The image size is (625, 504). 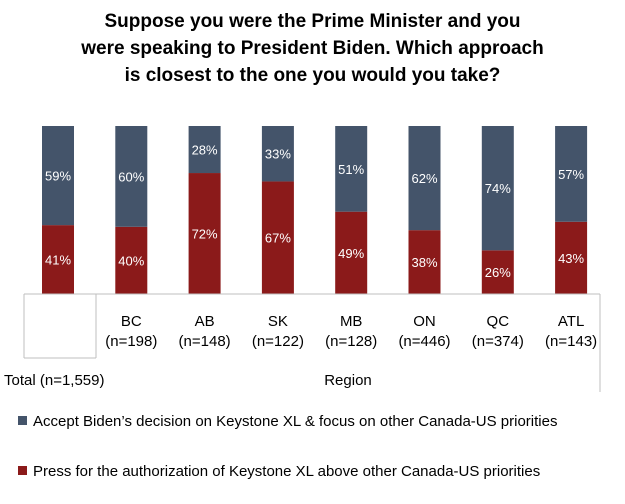 What do you see at coordinates (205, 321) in the screenshot?
I see `category-label-2: AB` at bounding box center [205, 321].